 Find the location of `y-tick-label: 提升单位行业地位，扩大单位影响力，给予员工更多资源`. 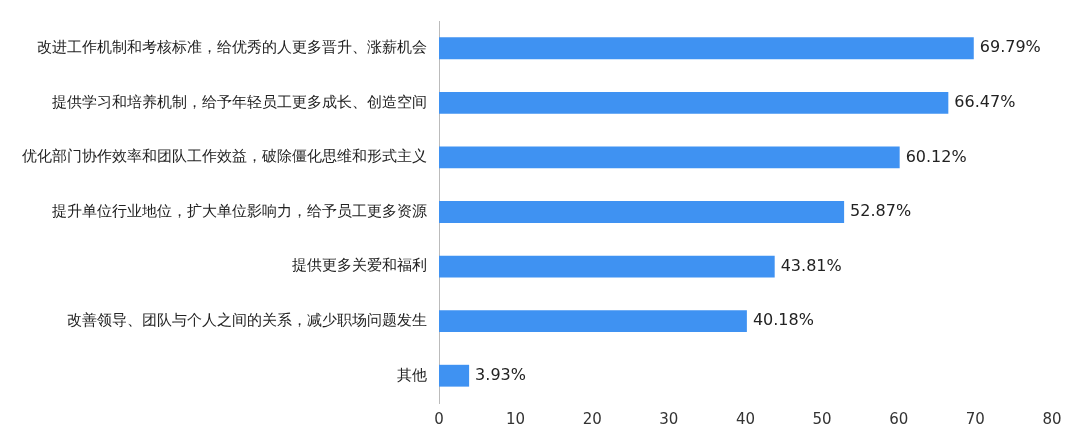

y-tick-label: 提升单位行业地位，扩大单位影响力，给予员工更多资源 is located at coordinates (239, 210).